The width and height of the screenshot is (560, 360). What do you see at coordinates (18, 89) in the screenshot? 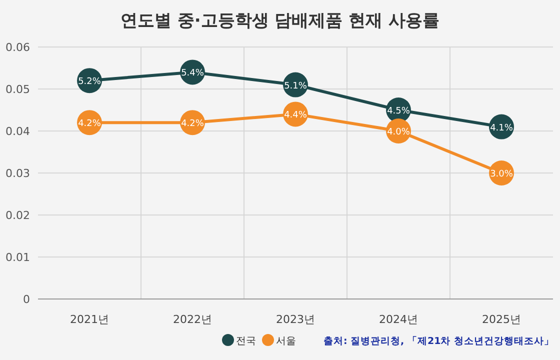
I see `y-tick-label: 0.05` at bounding box center [18, 89].